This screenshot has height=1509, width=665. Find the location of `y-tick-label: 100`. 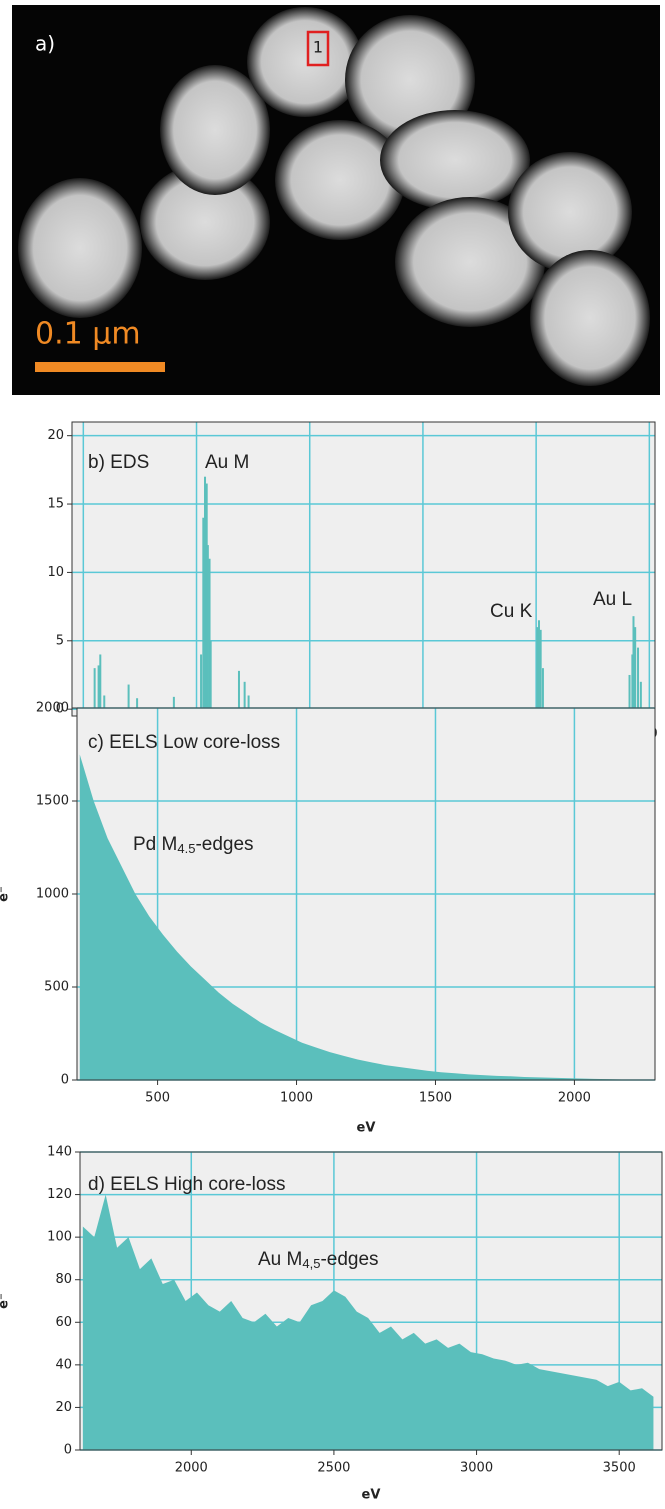

y-tick-label: 100 is located at coordinates (59, 1237).